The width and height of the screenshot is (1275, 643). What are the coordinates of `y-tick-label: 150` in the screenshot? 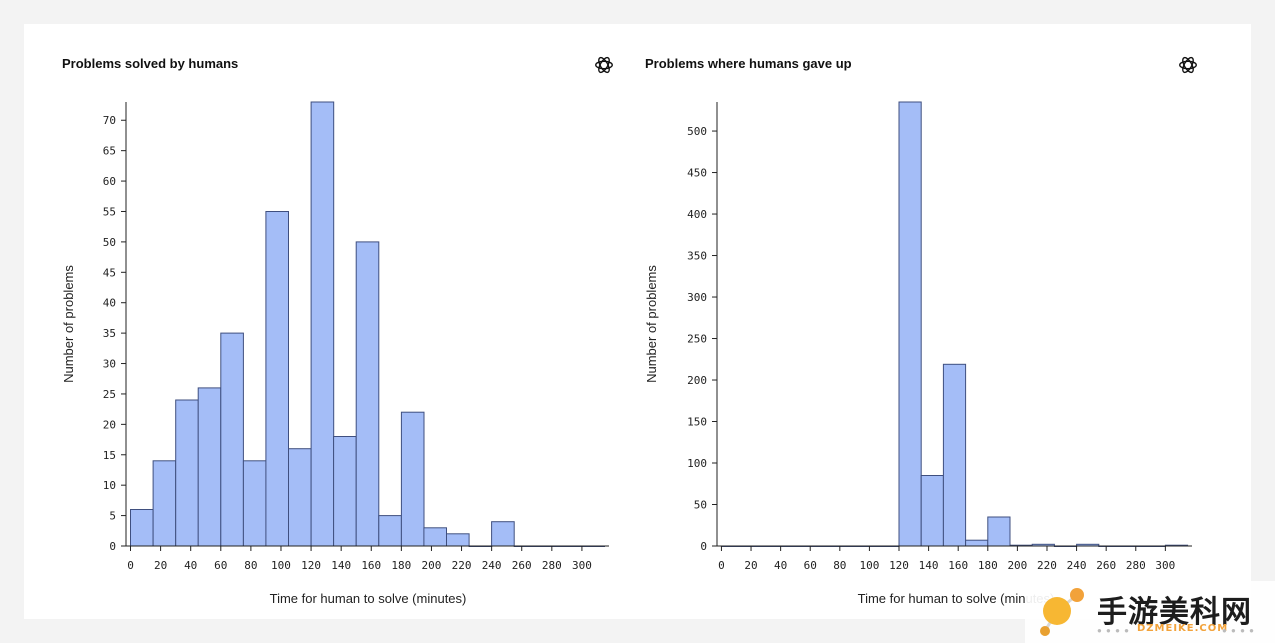 It's located at (697, 422).